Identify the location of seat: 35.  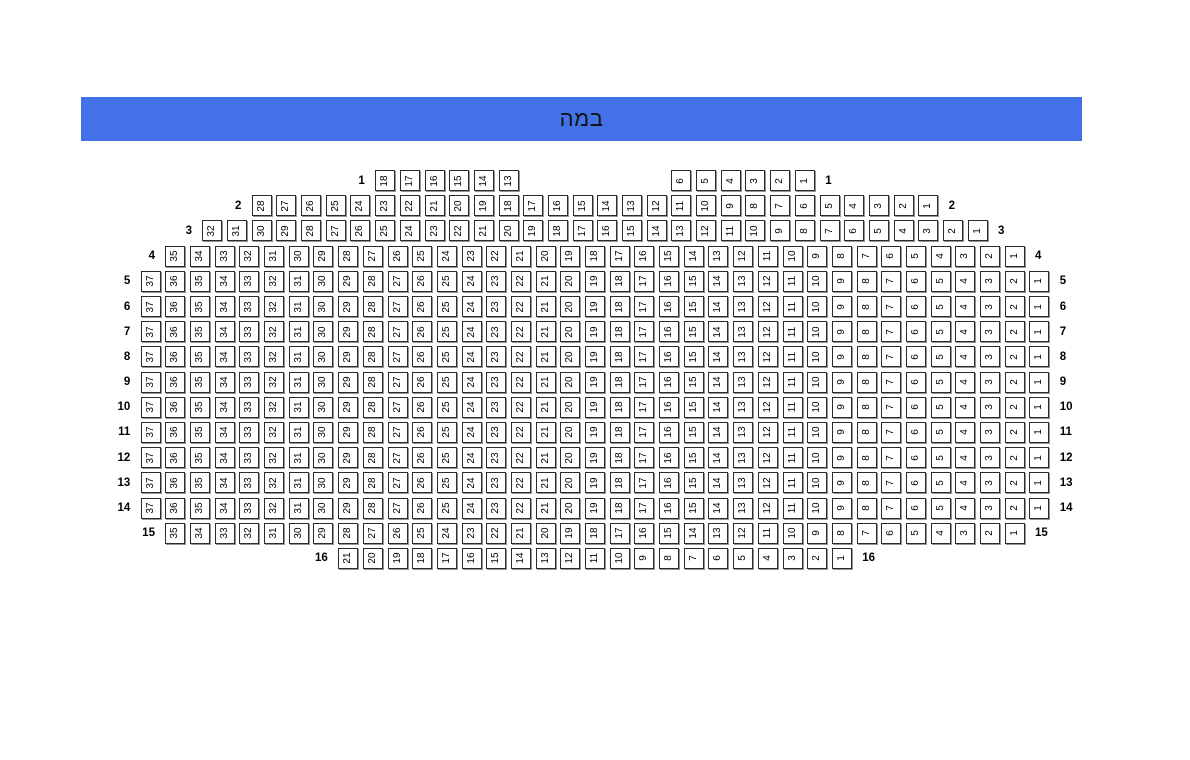
(175, 256).